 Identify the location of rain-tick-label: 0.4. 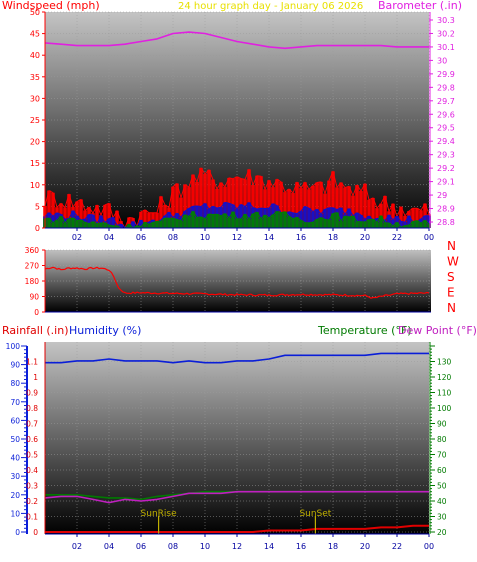
(32, 470).